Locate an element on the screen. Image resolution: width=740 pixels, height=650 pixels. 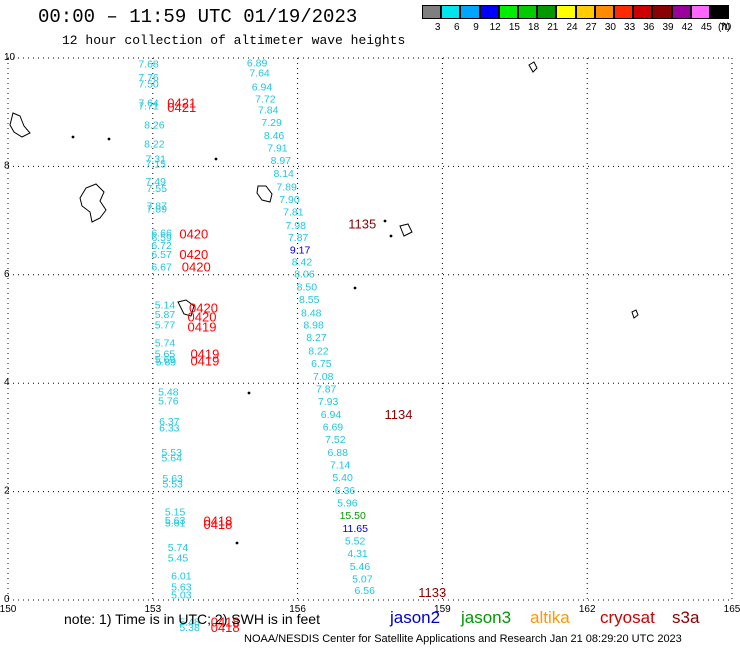
wave-height-label: 5.61 is located at coordinates (175, 523).